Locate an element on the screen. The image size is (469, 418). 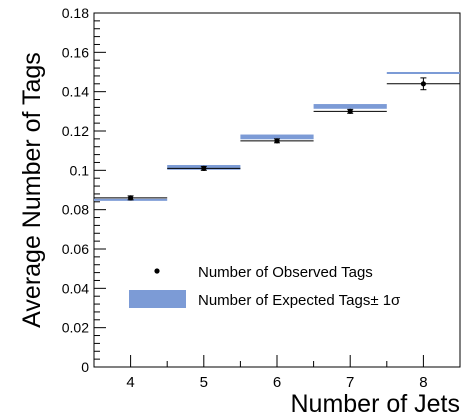
y-axis-ticks: 0 0.02 0.04 0.06 0.08 0.1 0.12 0.14 0.16 0.18 is located at coordinates (84, 190).